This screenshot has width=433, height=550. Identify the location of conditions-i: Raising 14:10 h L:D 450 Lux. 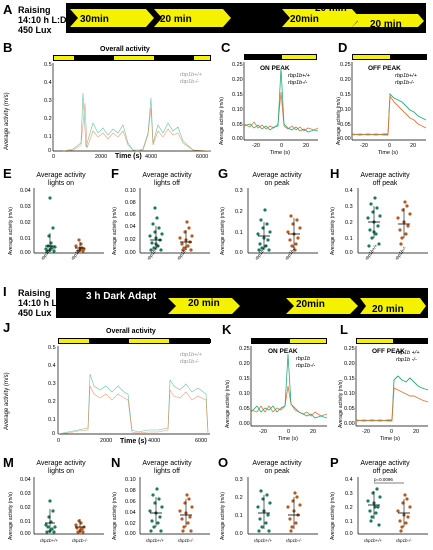
(42, 303).